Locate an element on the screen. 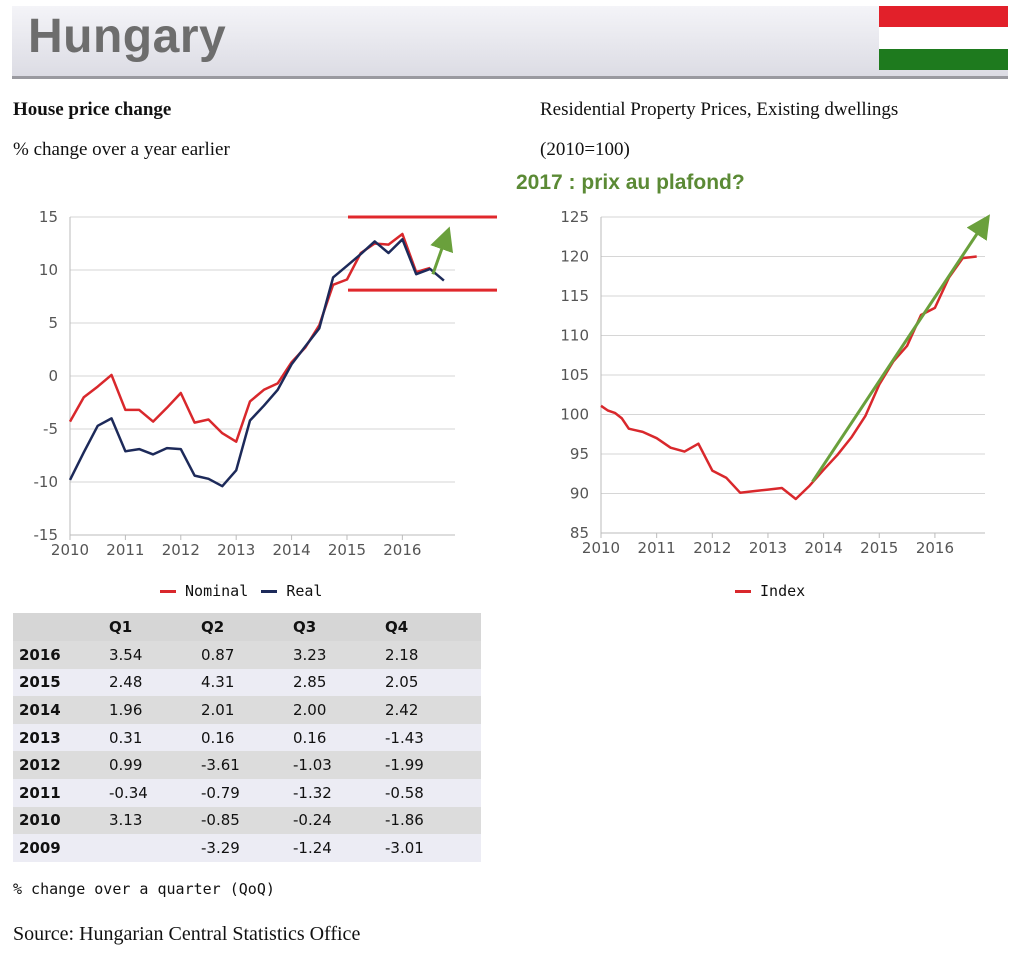 This screenshot has height=958, width=1024. flag-stripe-red is located at coordinates (943, 17).